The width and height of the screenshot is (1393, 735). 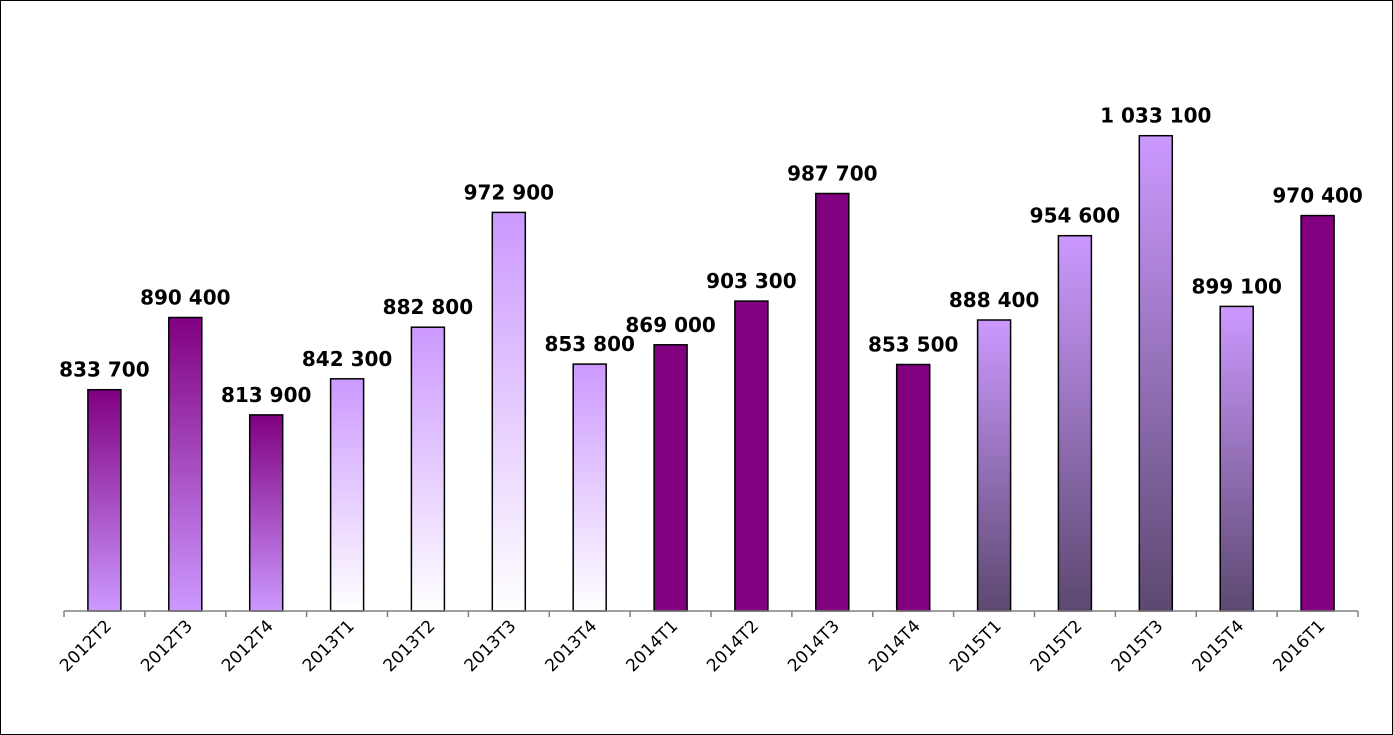 What do you see at coordinates (509, 192) in the screenshot?
I see `data-label-2013T3: 972 900` at bounding box center [509, 192].